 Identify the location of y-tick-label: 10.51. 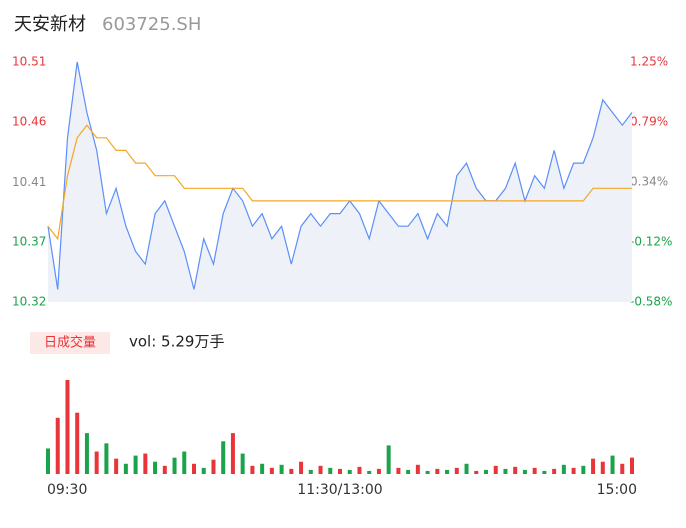
(29, 62).